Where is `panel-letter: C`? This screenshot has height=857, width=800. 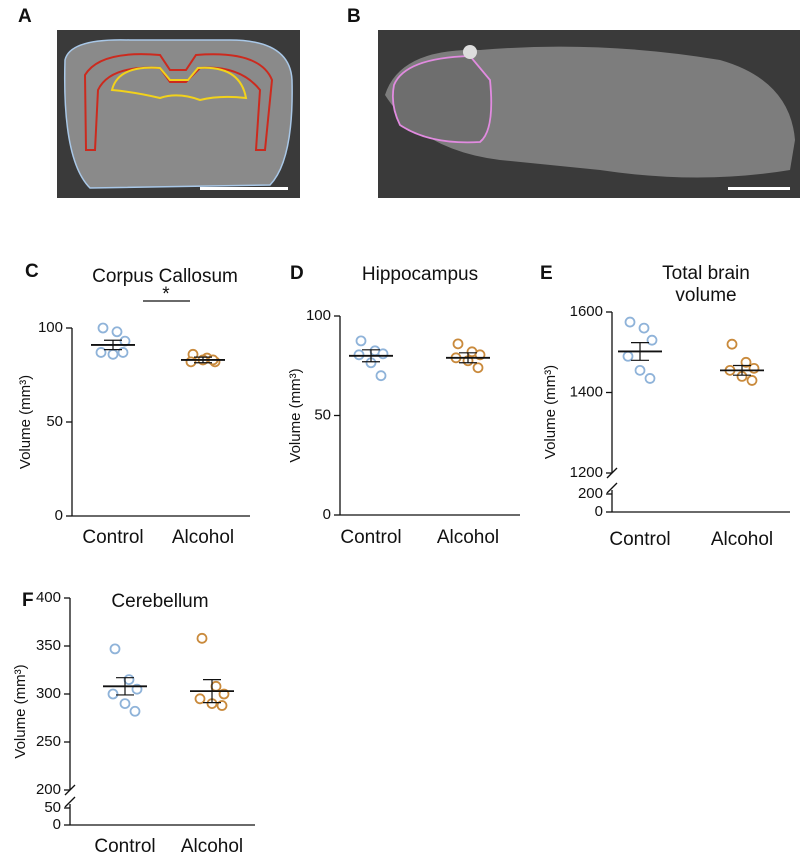 panel-letter: C is located at coordinates (32, 271).